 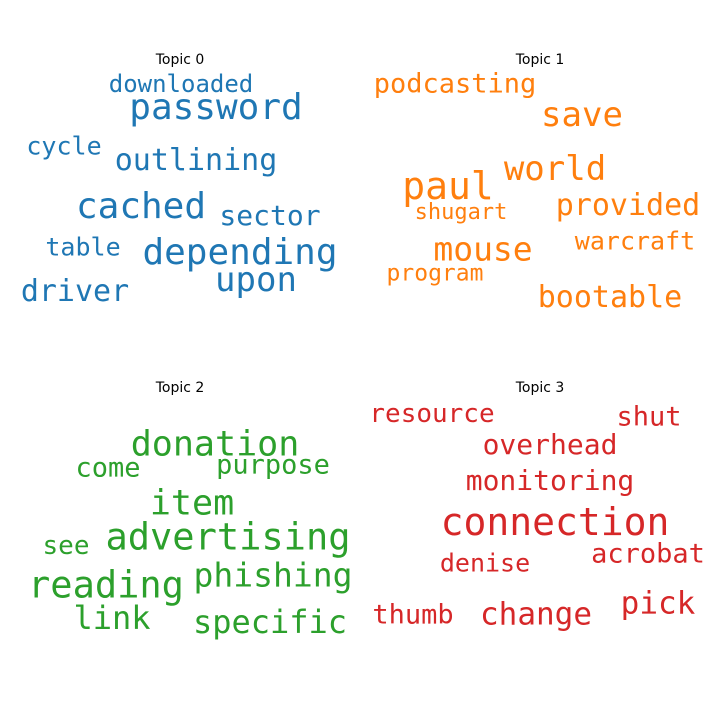 I want to click on word-outlining: outlining, so click(x=196, y=160).